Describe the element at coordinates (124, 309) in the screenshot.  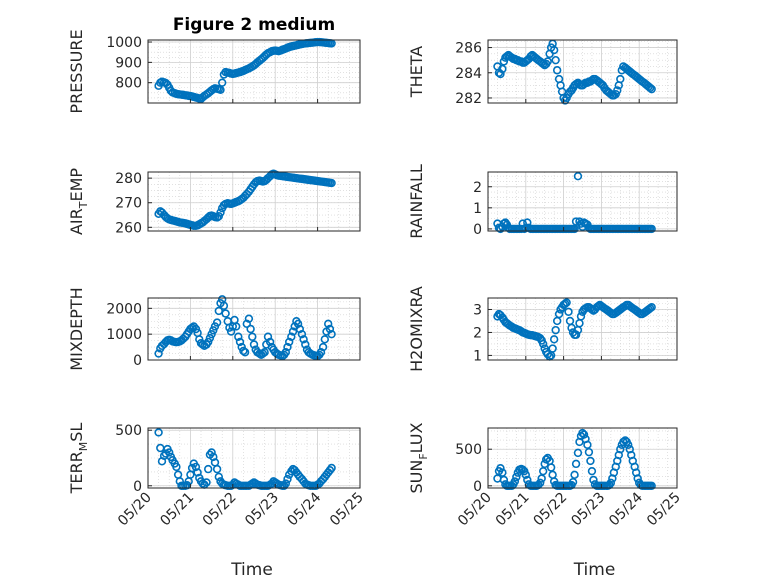
I see `y-tick-label: 2000` at that location.